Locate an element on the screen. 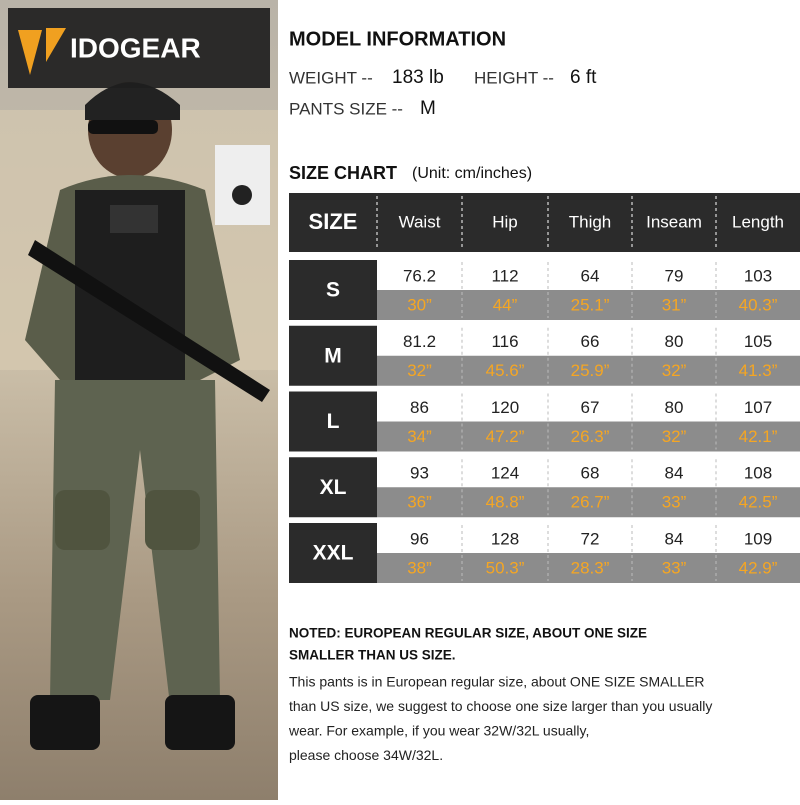 Image resolution: width=800 pixels, height=805 pixels. in-cell: 42.5” is located at coordinates (758, 502).